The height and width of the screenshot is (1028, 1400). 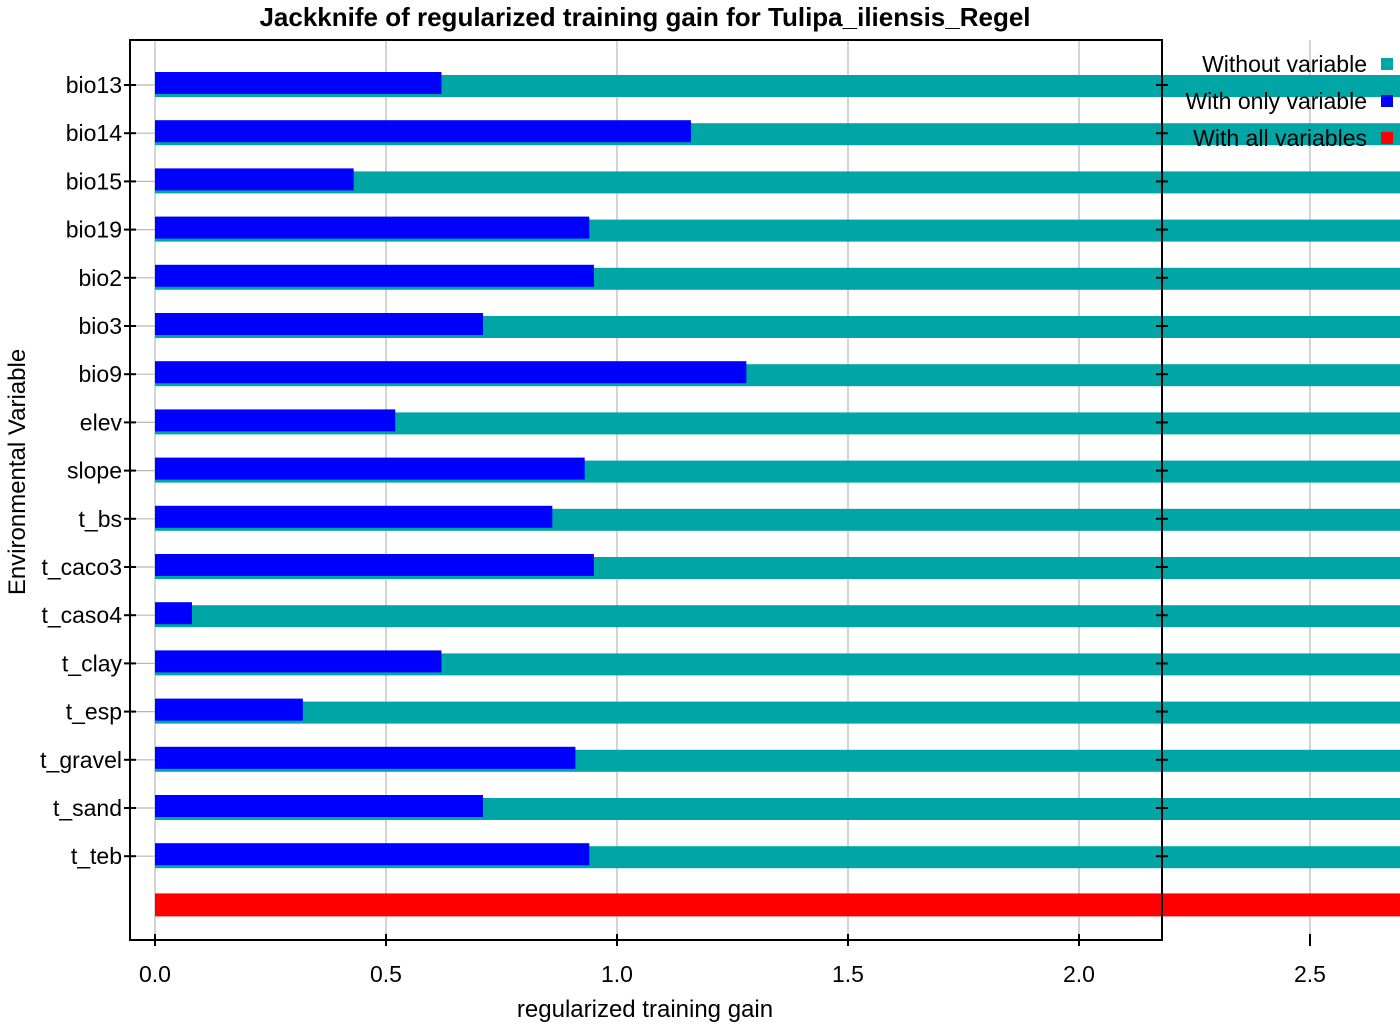 What do you see at coordinates (1079, 974) in the screenshot?
I see `x-tick-label: 2.0` at bounding box center [1079, 974].